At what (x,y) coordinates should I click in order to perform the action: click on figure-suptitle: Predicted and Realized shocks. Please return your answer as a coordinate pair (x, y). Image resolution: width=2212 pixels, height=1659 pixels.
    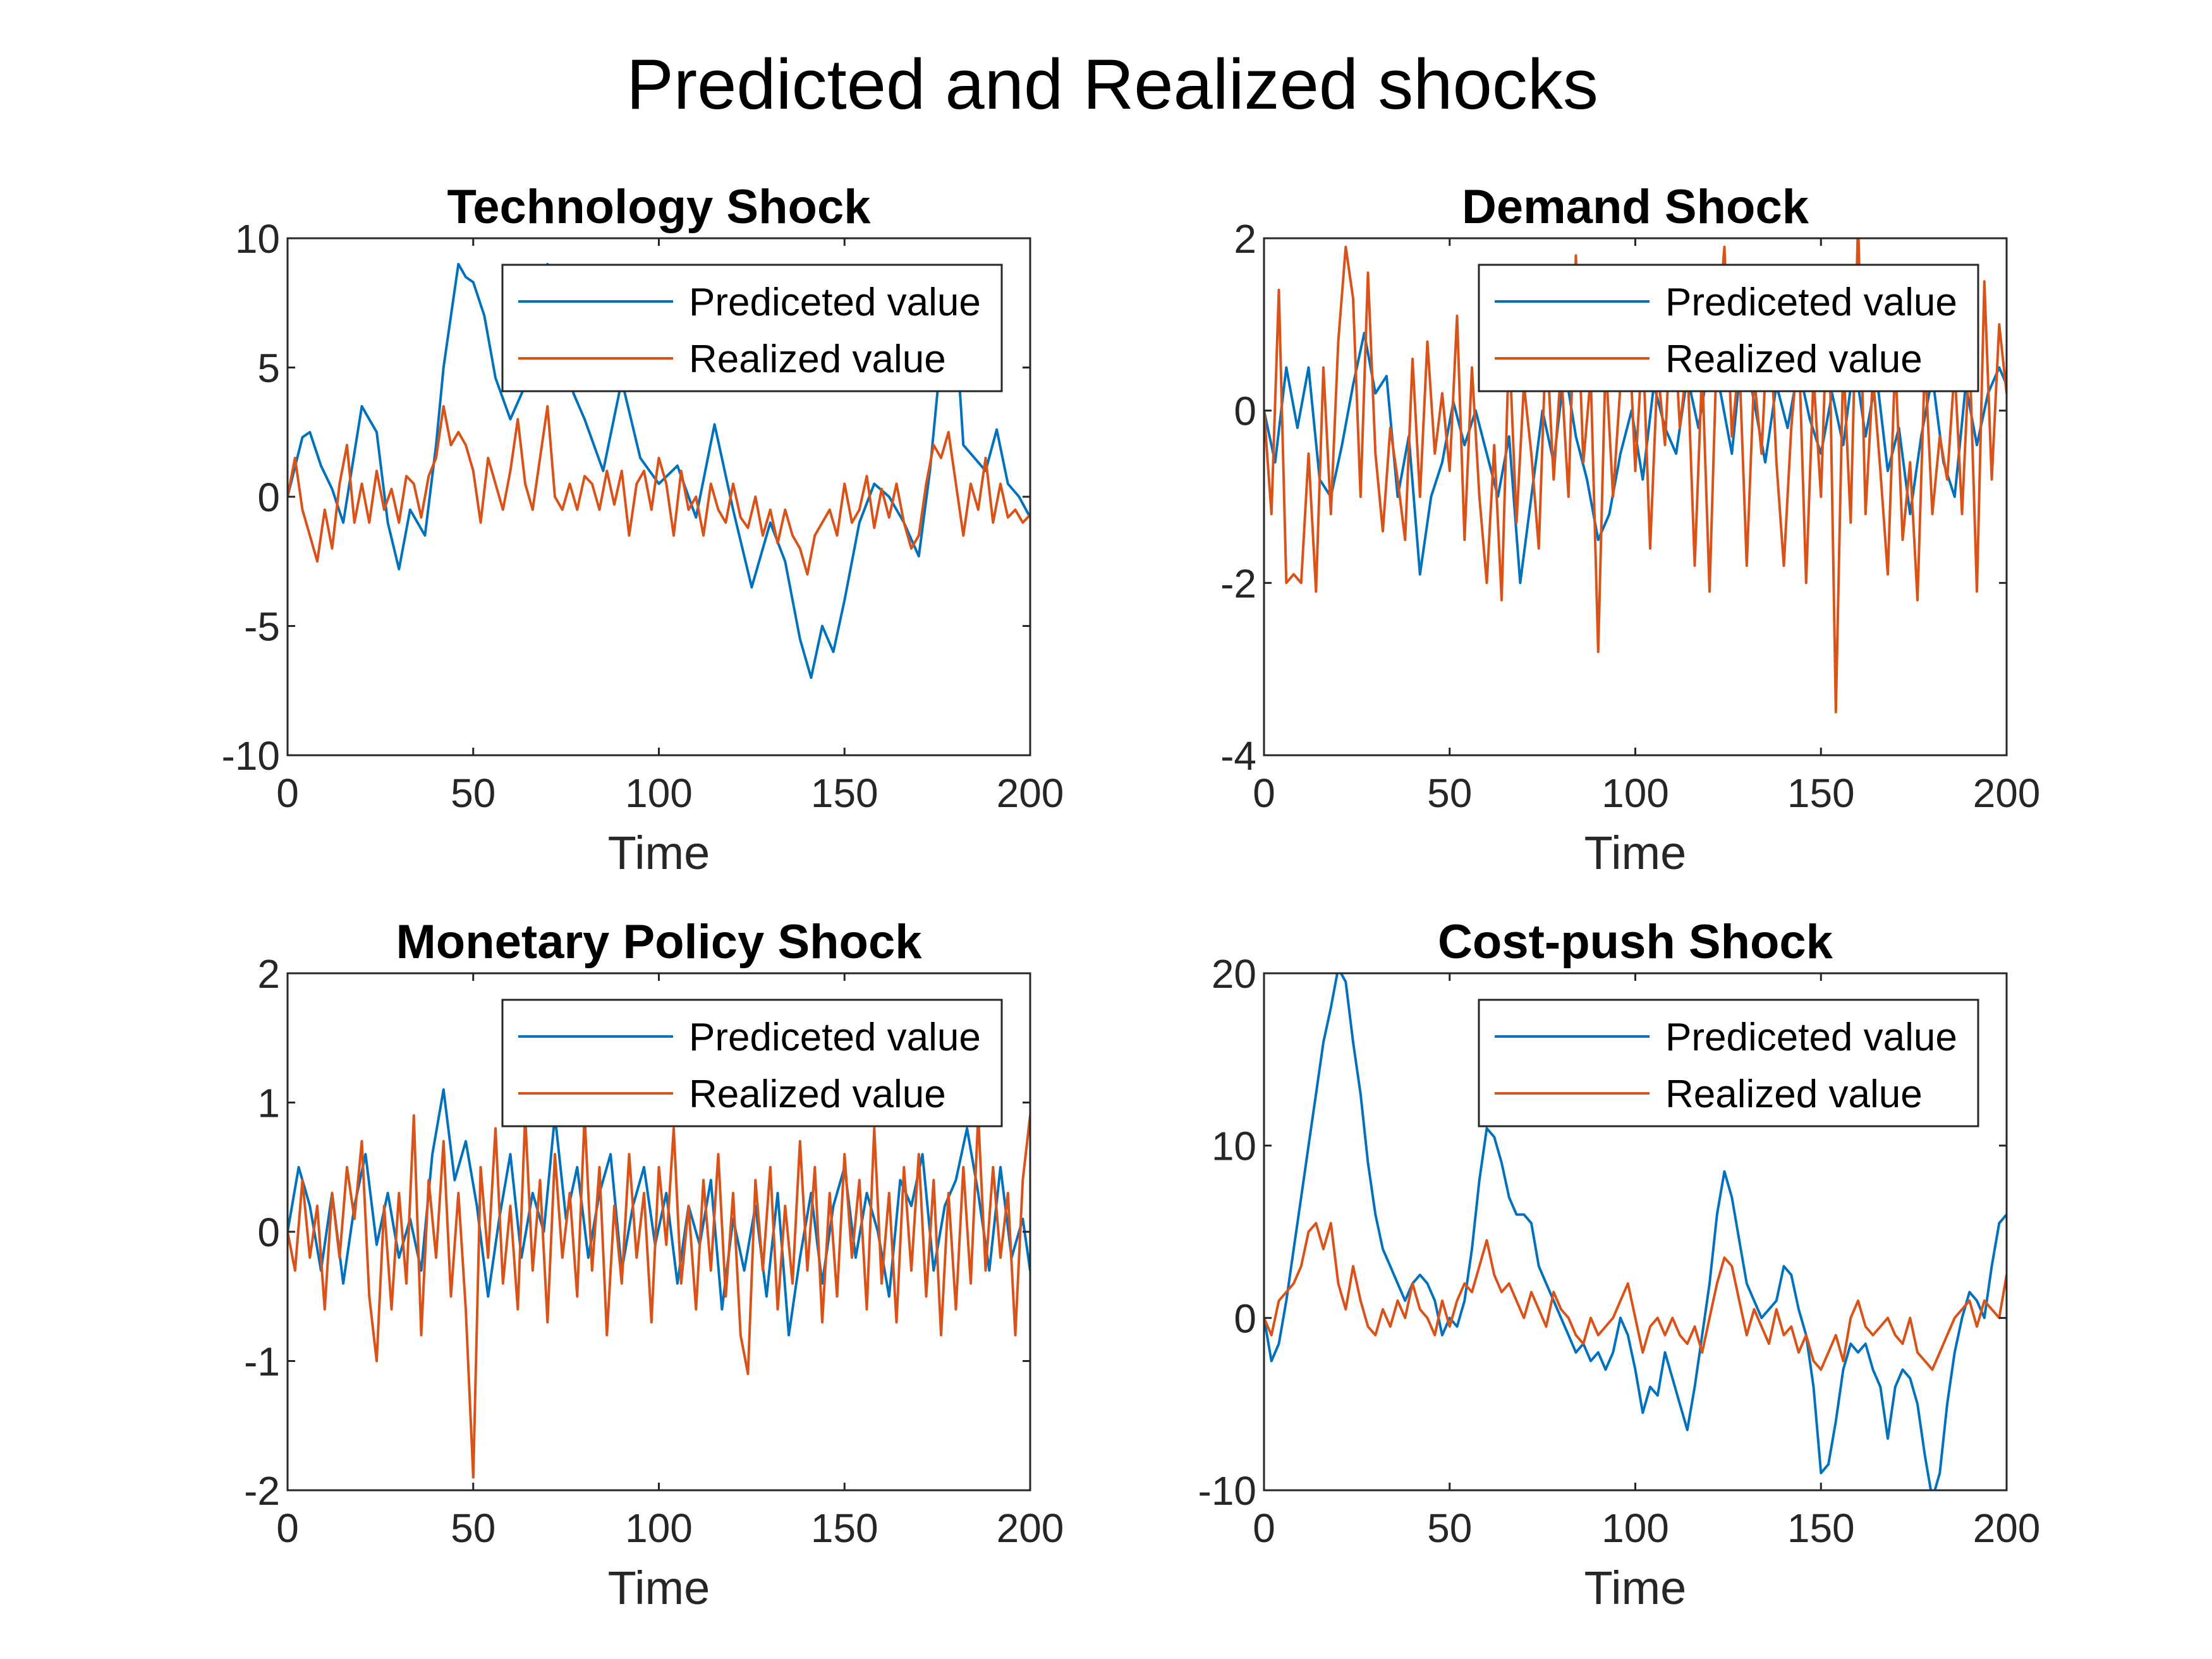
    Looking at the image, I should click on (1112, 84).